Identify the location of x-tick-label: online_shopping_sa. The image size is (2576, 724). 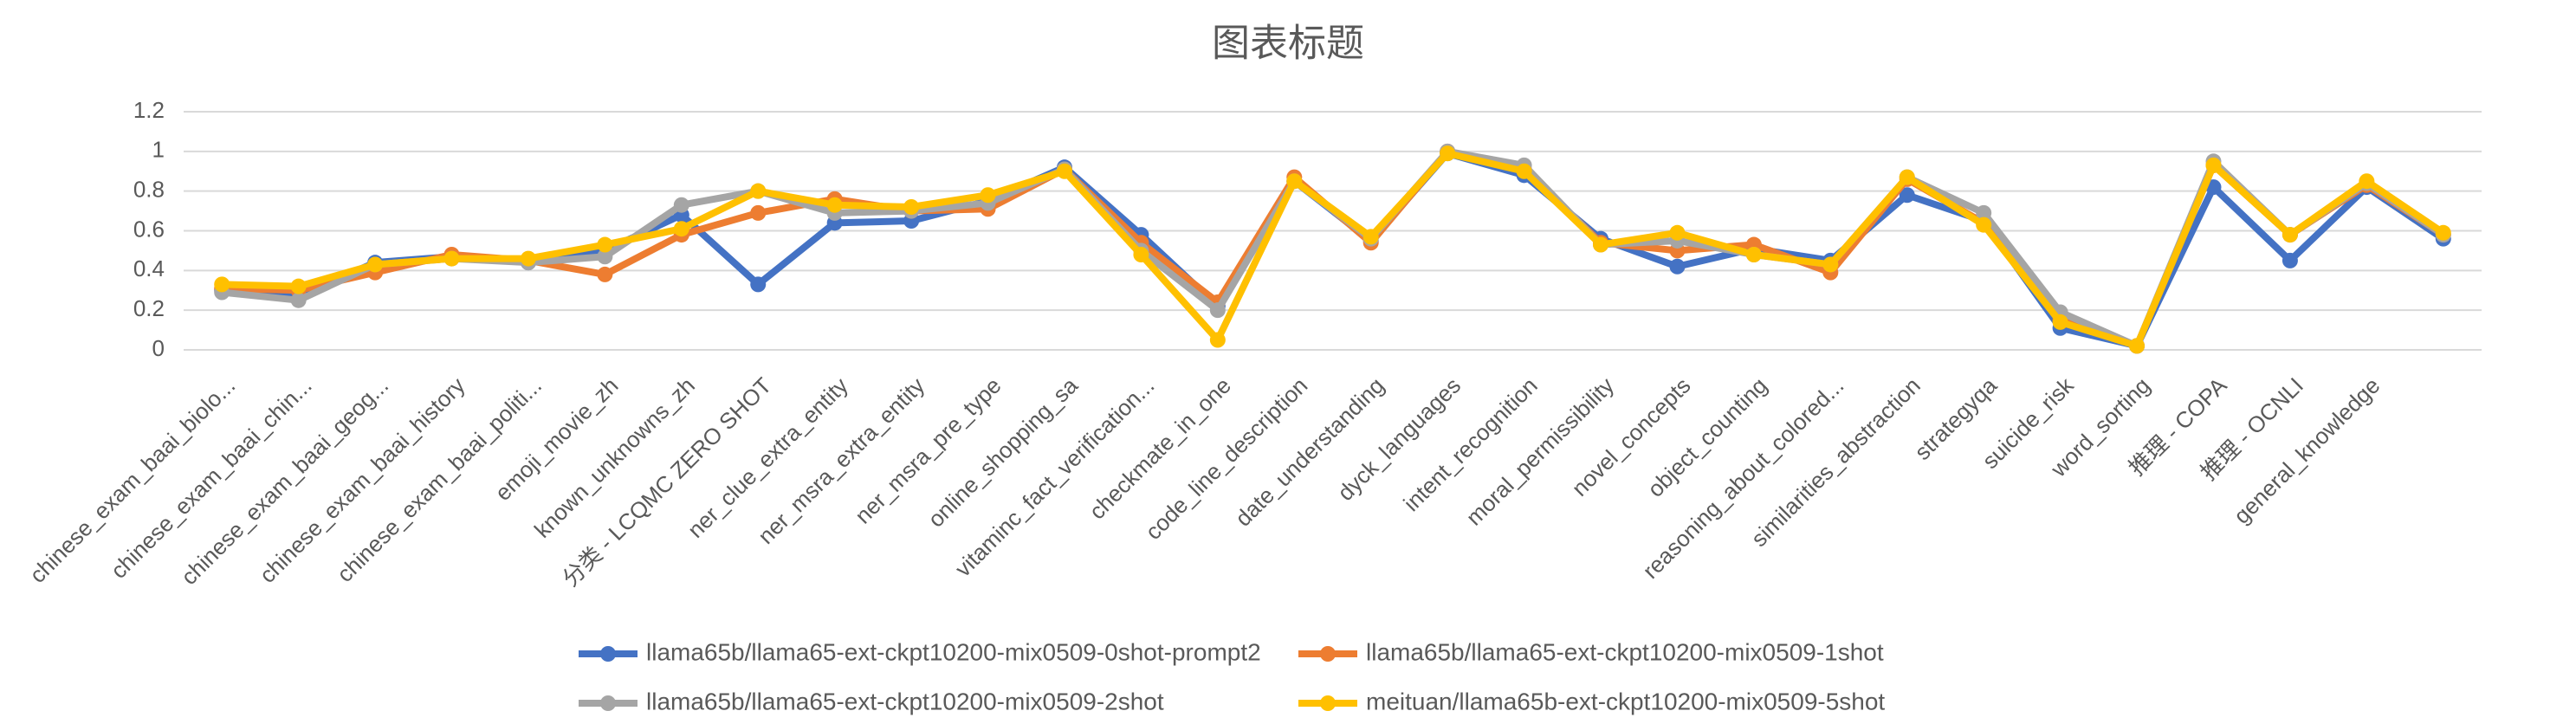
(1002, 452).